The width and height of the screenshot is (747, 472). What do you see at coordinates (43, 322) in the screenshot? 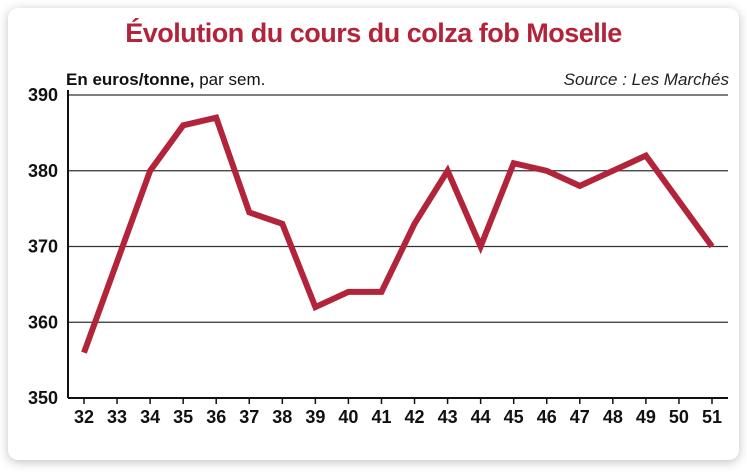
I see `y-tick-label: 360` at bounding box center [43, 322].